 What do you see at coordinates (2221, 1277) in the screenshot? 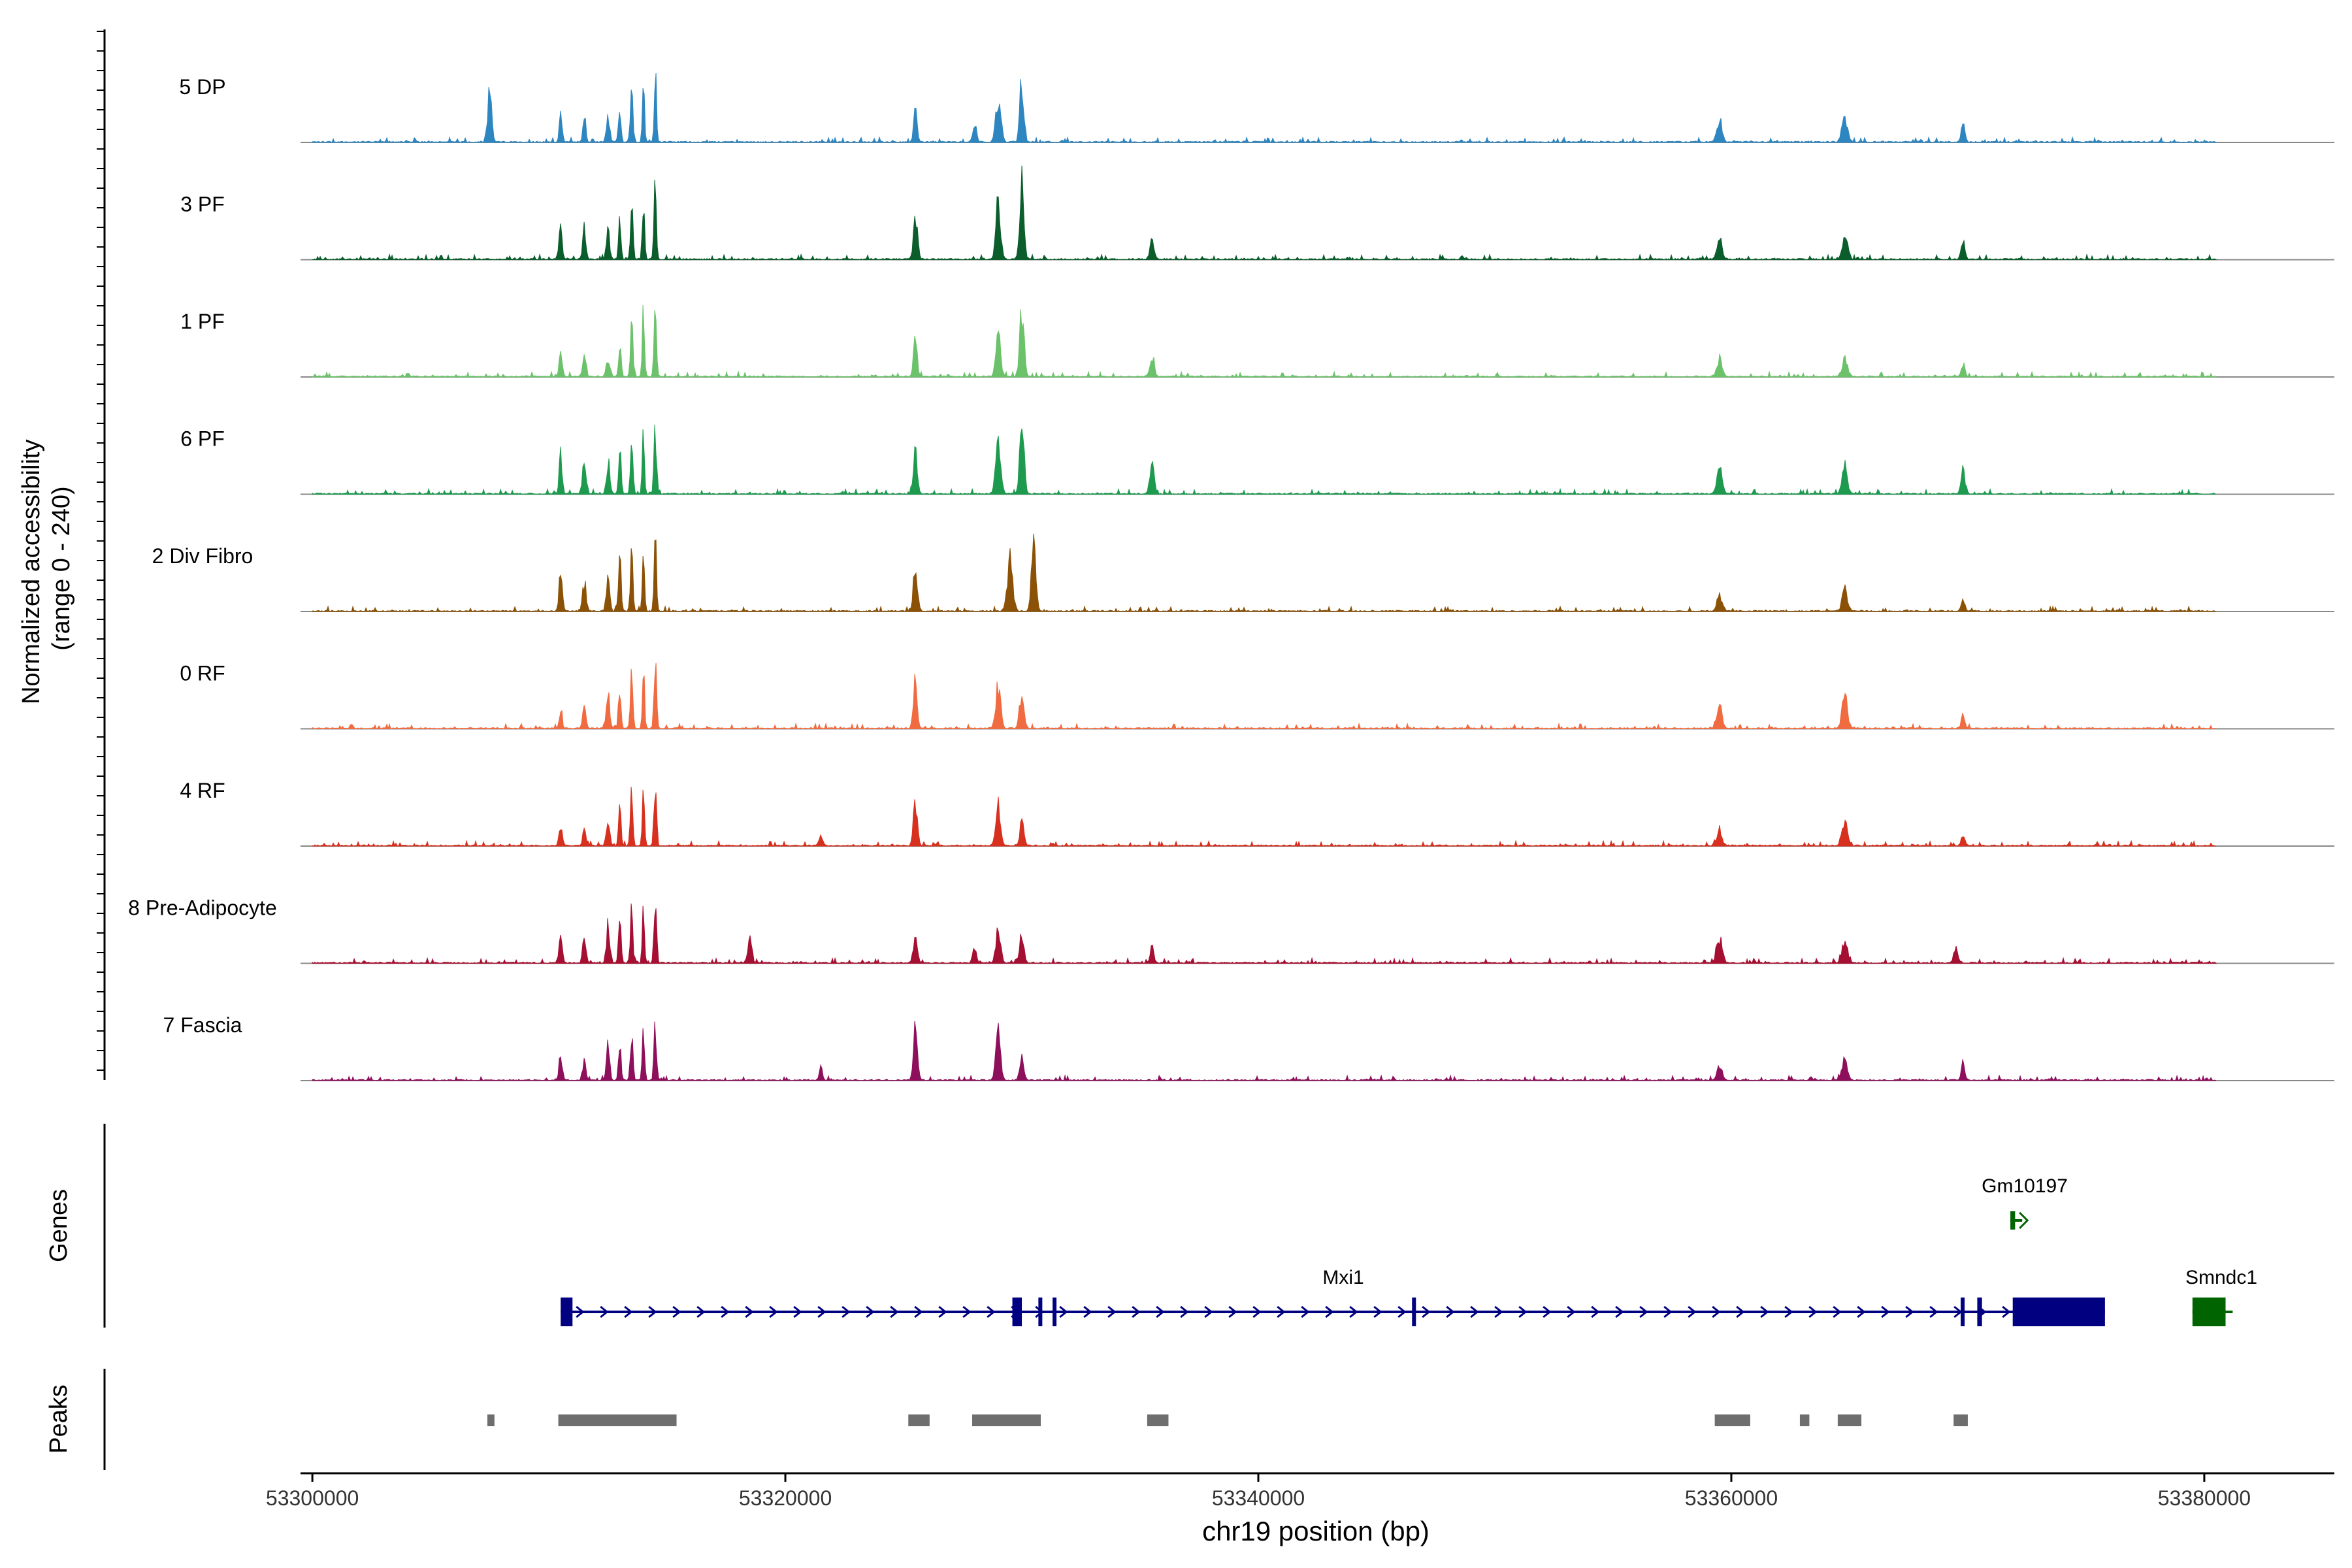
I see `gene-label: Smndc1` at bounding box center [2221, 1277].